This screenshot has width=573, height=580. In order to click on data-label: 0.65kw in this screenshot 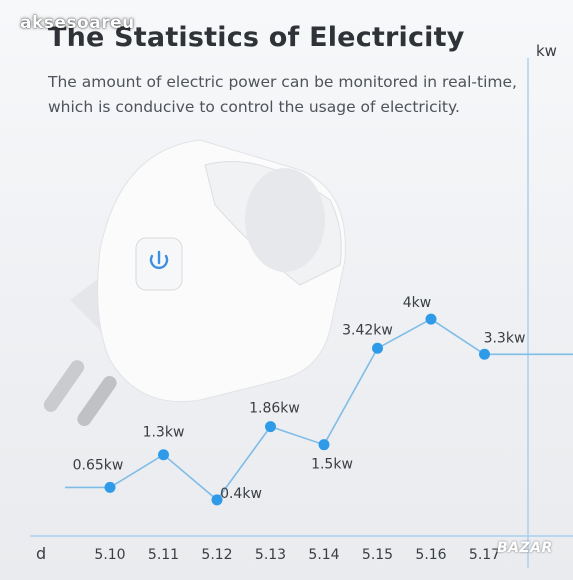, I will do `click(98, 465)`.